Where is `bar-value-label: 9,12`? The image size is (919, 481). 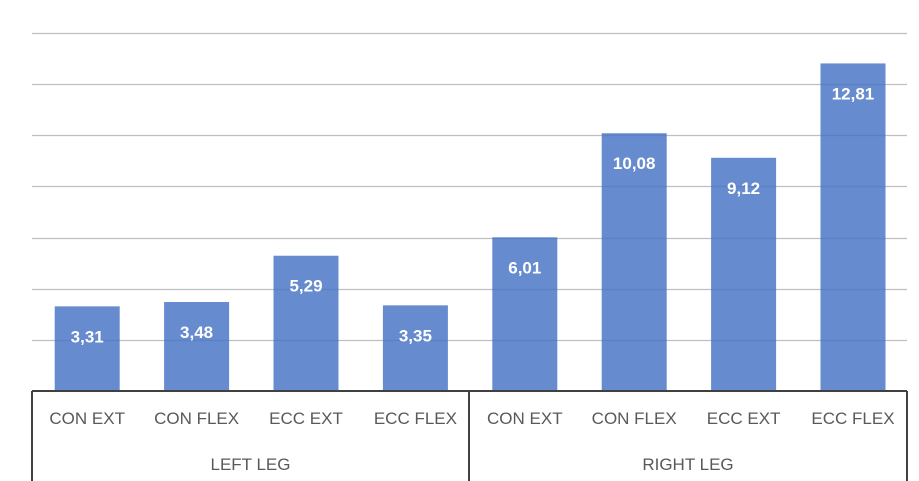
bar-value-label: 9,12 is located at coordinates (743, 188).